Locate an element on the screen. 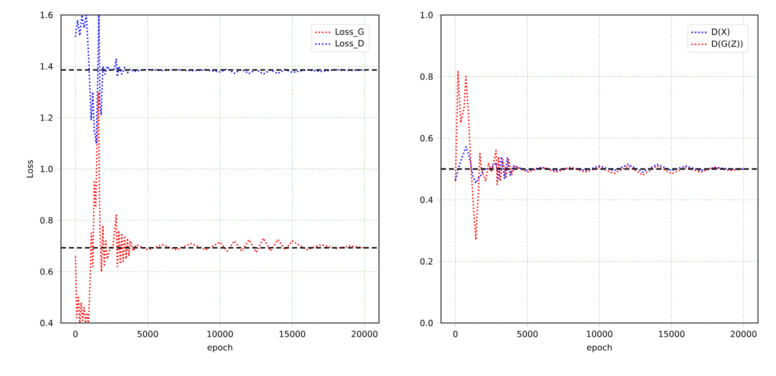 The width and height of the screenshot is (776, 376). legend-label: Loss_D is located at coordinates (350, 44).